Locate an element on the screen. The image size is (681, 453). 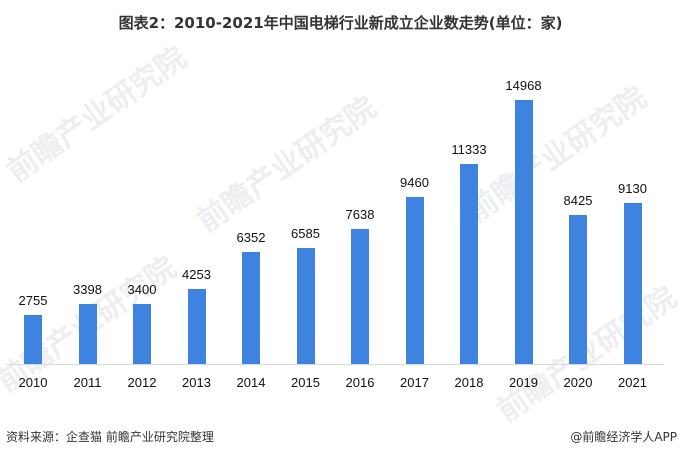
x-tick-2010: 2010 is located at coordinates (33, 382).